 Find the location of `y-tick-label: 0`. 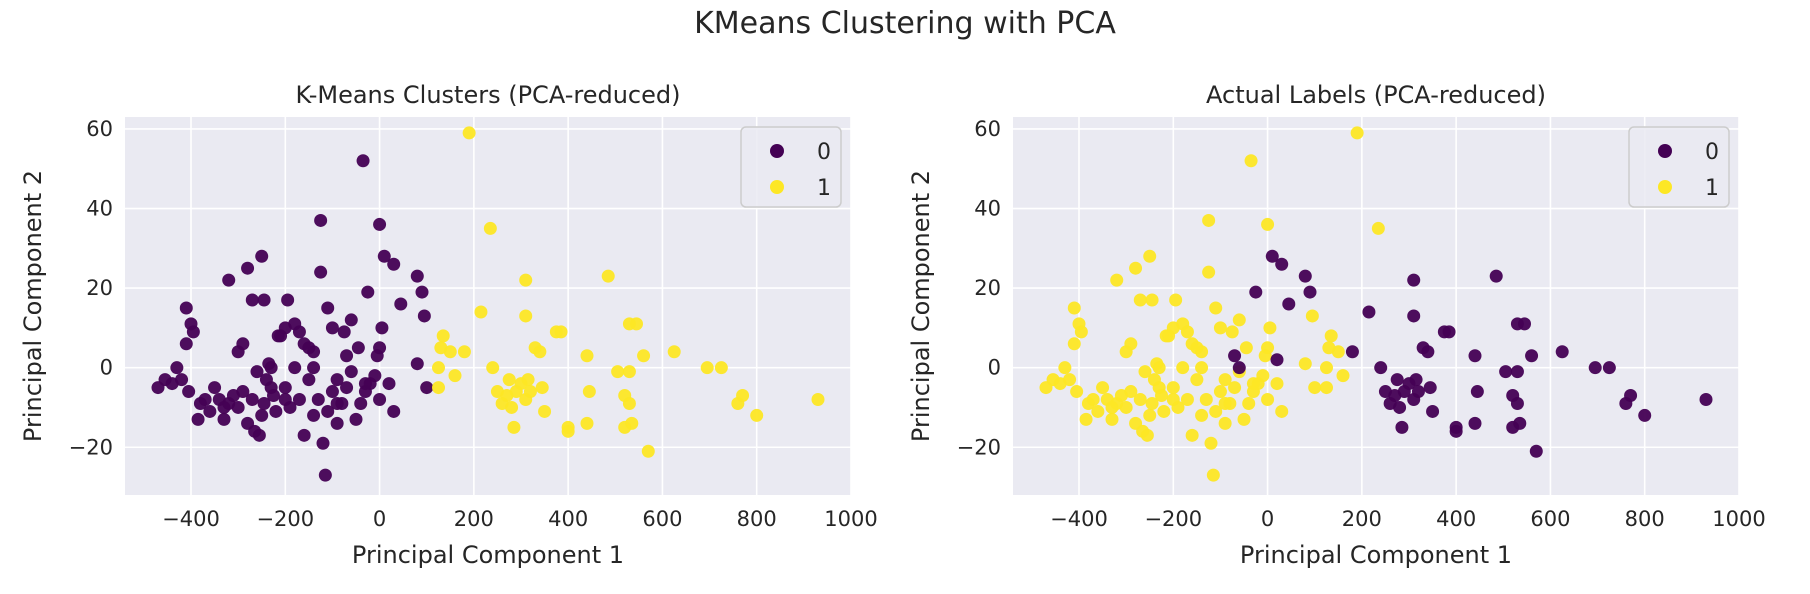

y-tick-label: 0 is located at coordinates (994, 368).